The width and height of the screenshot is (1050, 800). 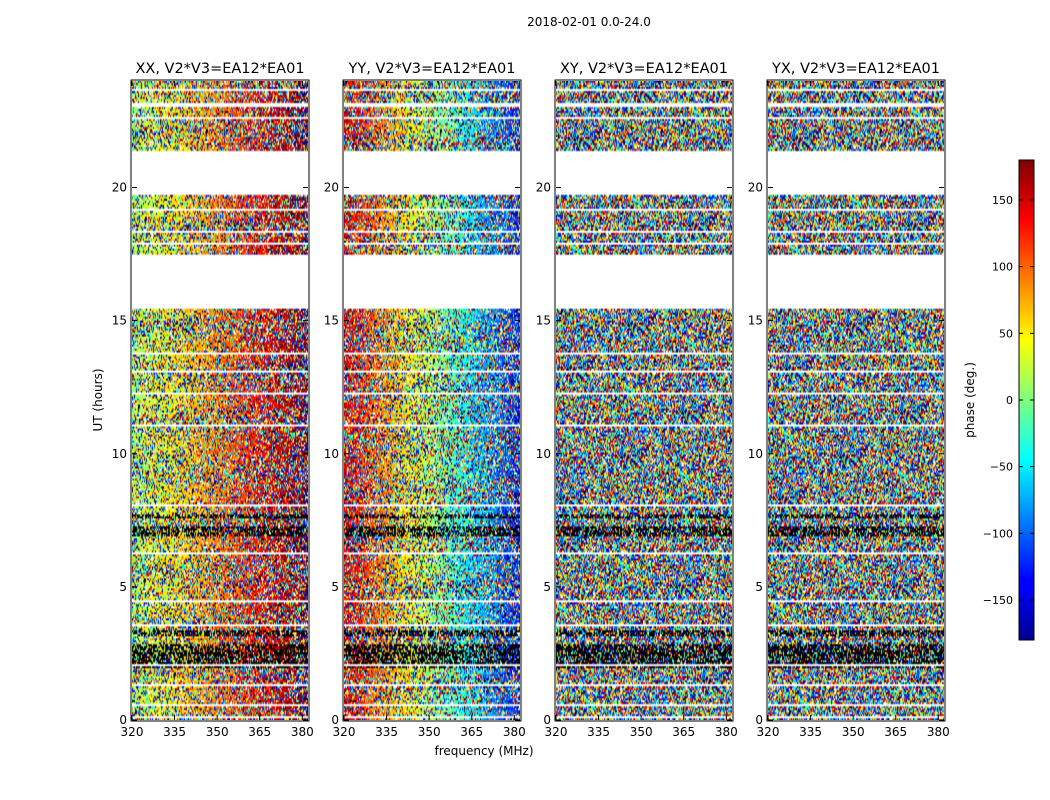 What do you see at coordinates (1006, 333) in the screenshot?
I see `colorbar-tick-label: 50` at bounding box center [1006, 333].